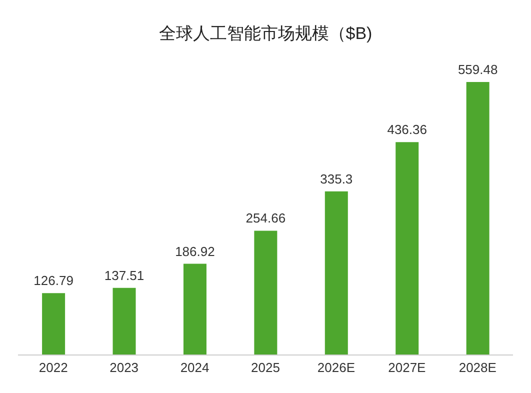 This screenshot has height=393, width=531. What do you see at coordinates (124, 275) in the screenshot?
I see `data-label: 137.51` at bounding box center [124, 275].